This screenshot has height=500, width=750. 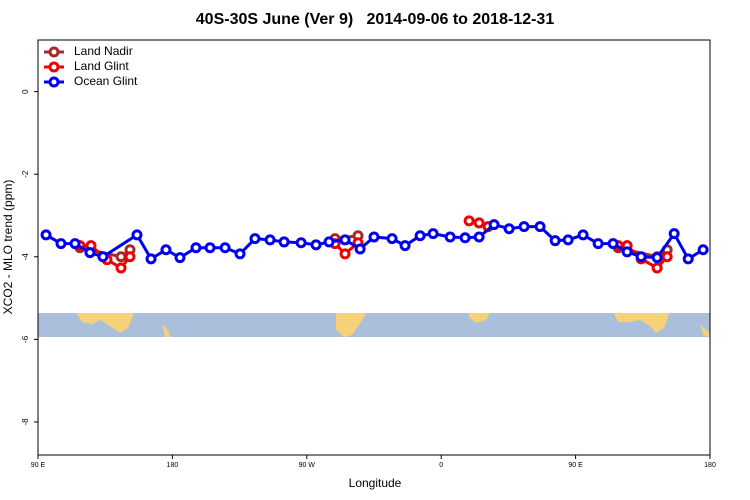 What do you see at coordinates (25, 339) in the screenshot?
I see `y-tick-label: -6` at bounding box center [25, 339].